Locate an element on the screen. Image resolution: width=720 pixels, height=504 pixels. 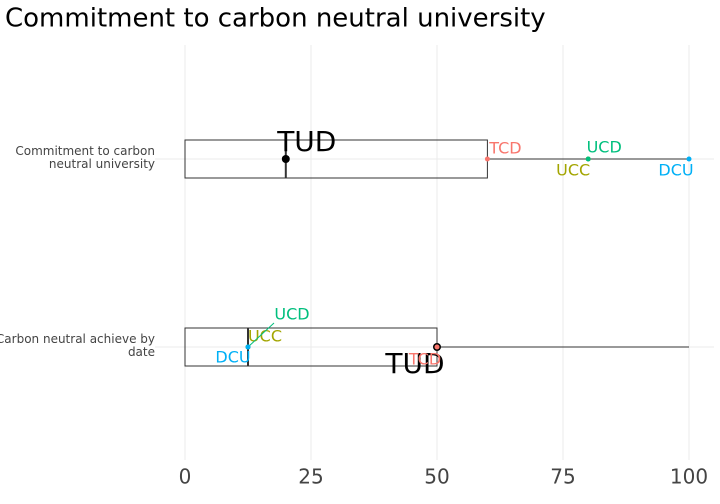
y-tick-label: Carbon neutral achieve by date is located at coordinates (77, 345).